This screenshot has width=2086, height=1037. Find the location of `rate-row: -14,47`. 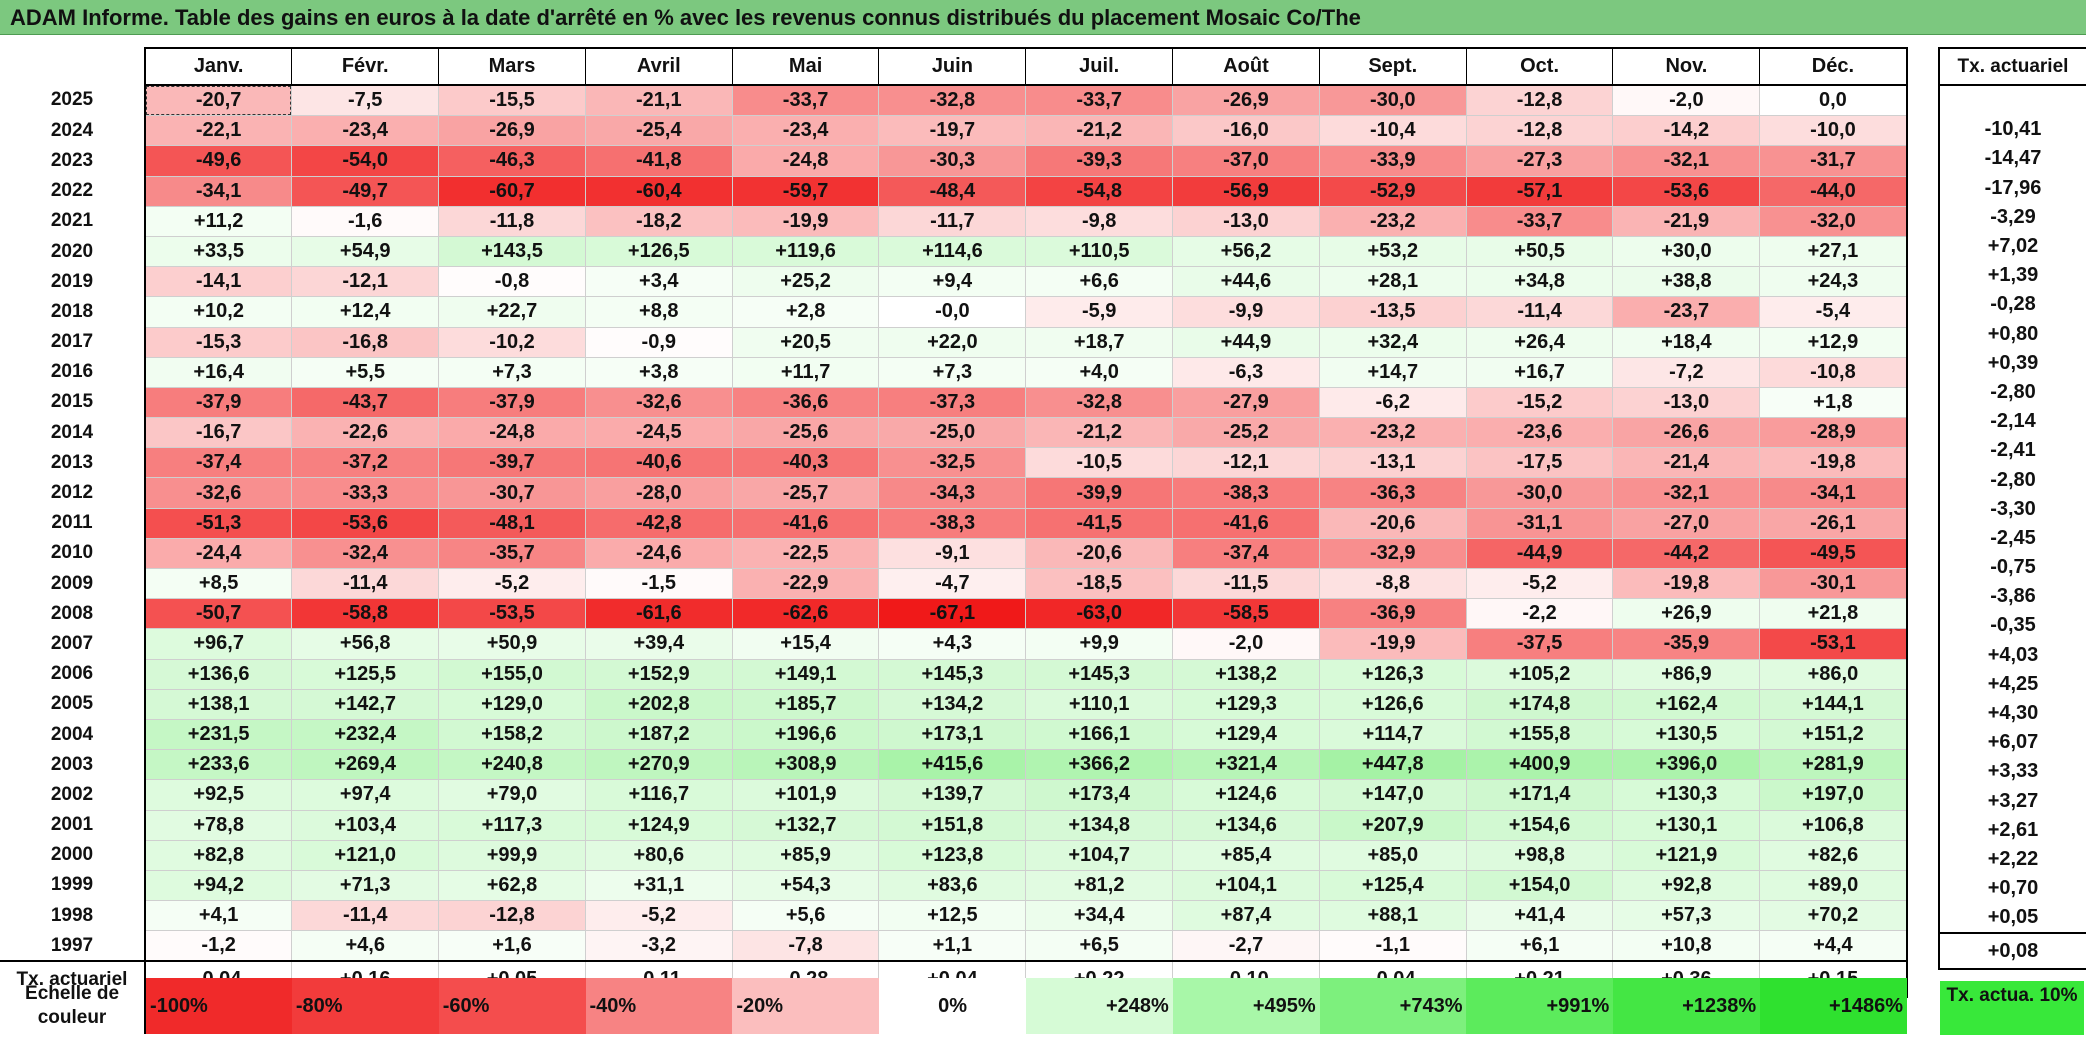

rate-row: -14,47 is located at coordinates (2012, 159).